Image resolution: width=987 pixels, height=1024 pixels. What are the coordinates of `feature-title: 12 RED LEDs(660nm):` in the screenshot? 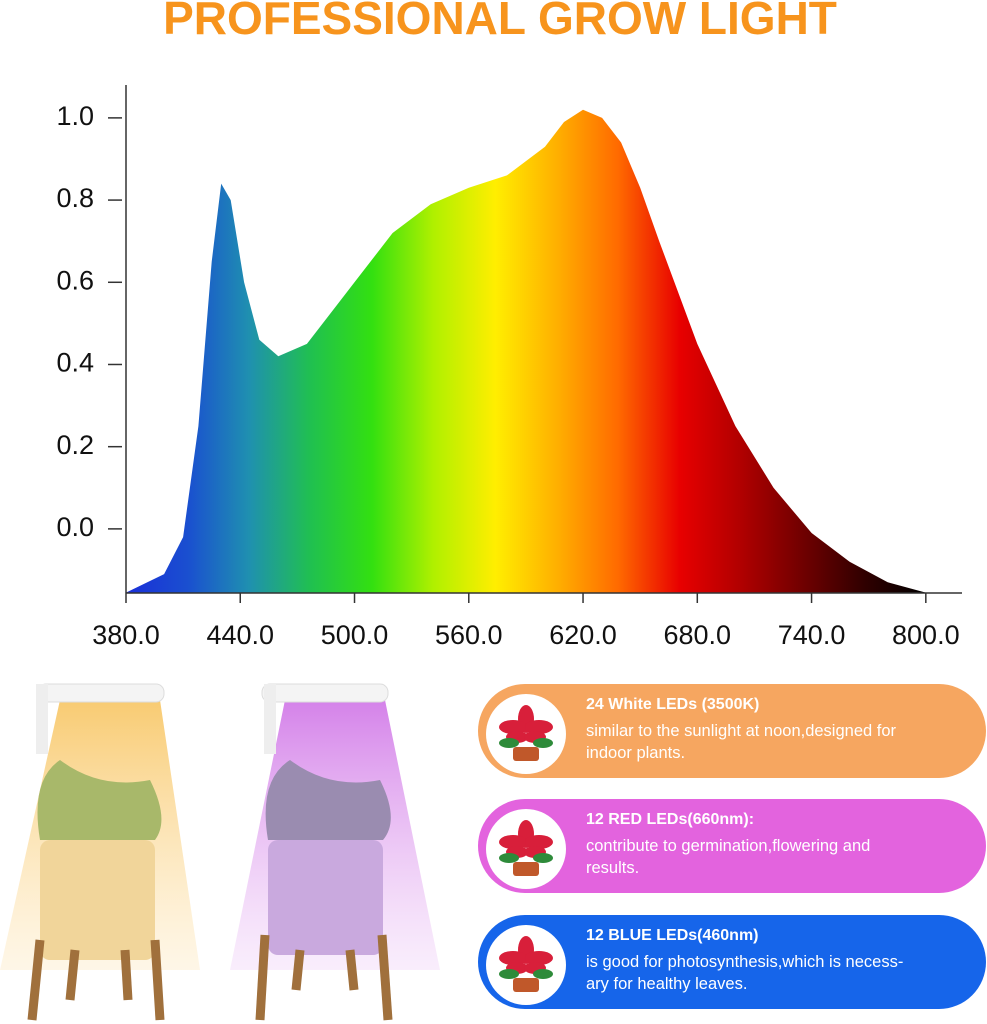 It's located at (670, 819).